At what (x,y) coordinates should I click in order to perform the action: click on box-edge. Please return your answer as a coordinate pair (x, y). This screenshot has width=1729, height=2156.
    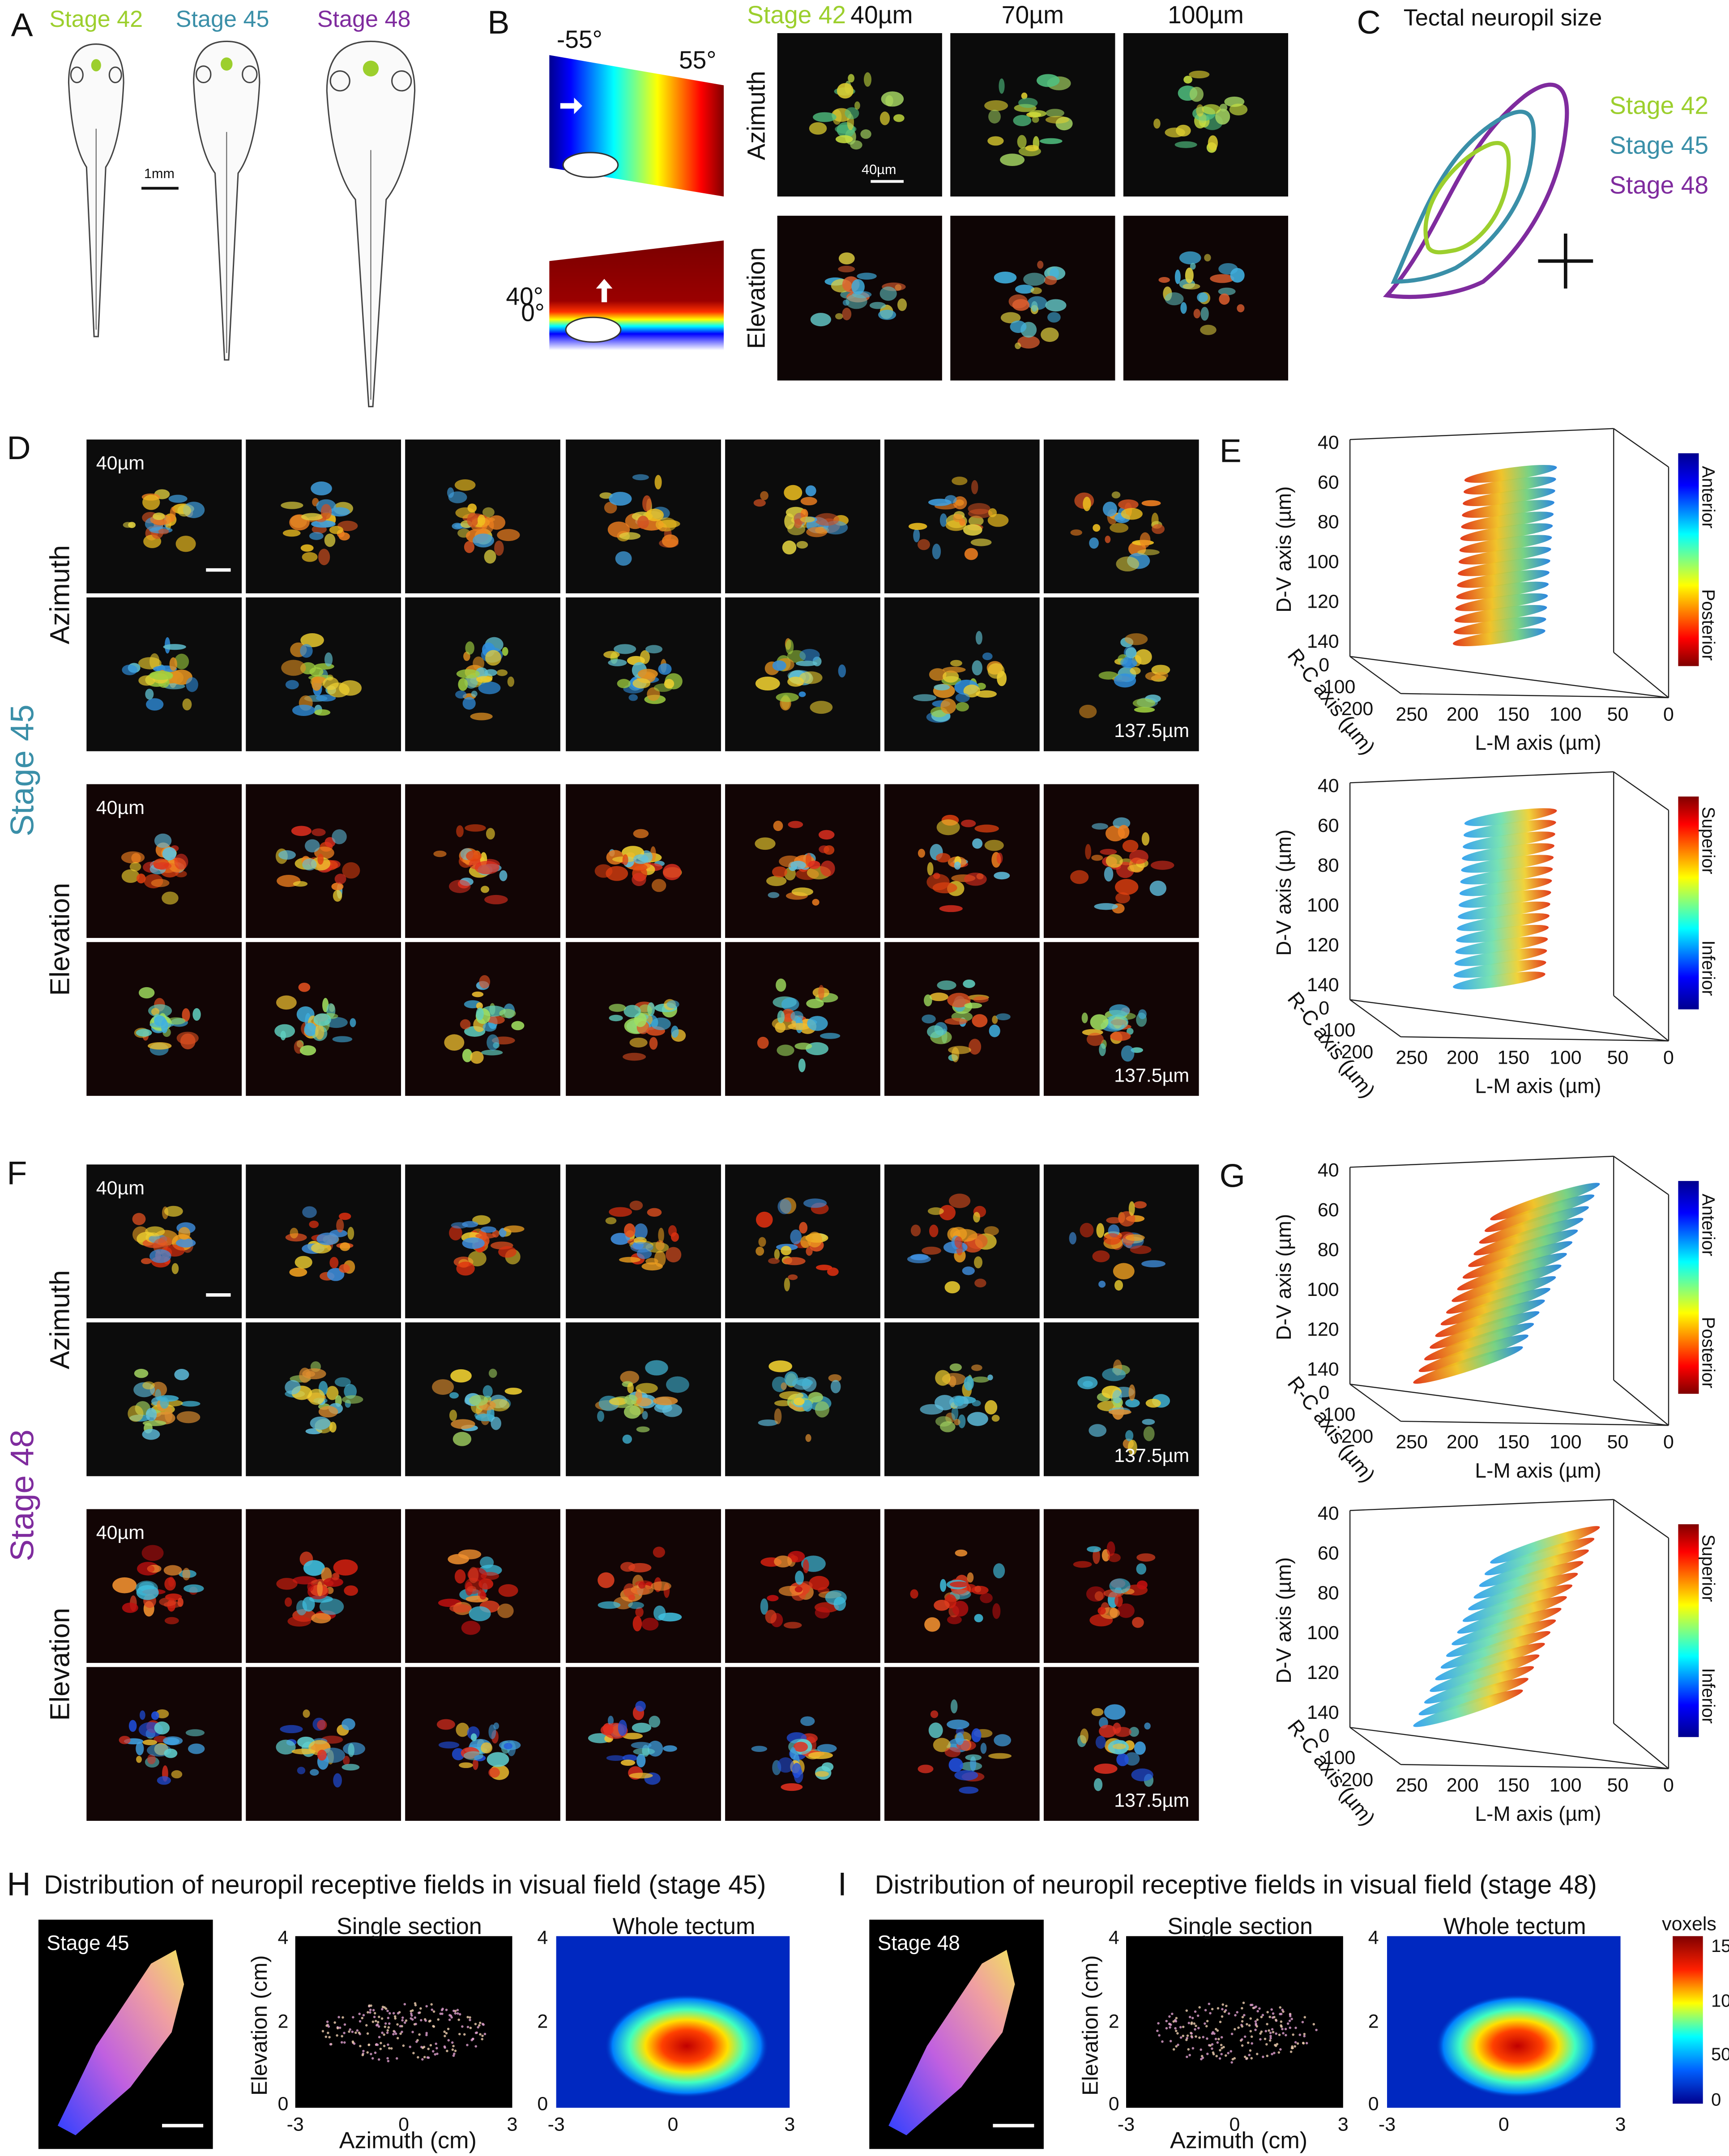
    Looking at the image, I should click on (1641, 1175).